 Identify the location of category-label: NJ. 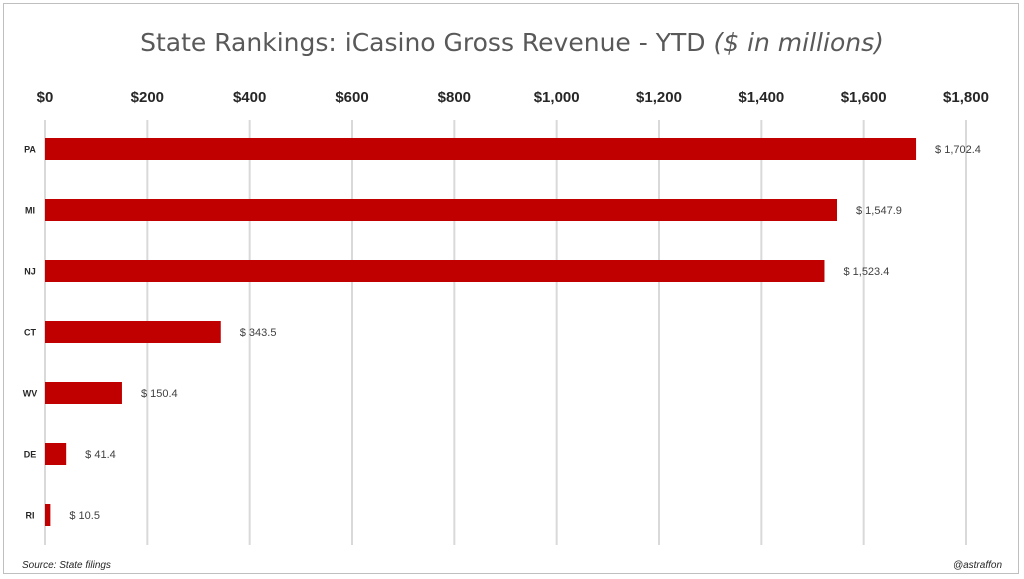
(30, 272).